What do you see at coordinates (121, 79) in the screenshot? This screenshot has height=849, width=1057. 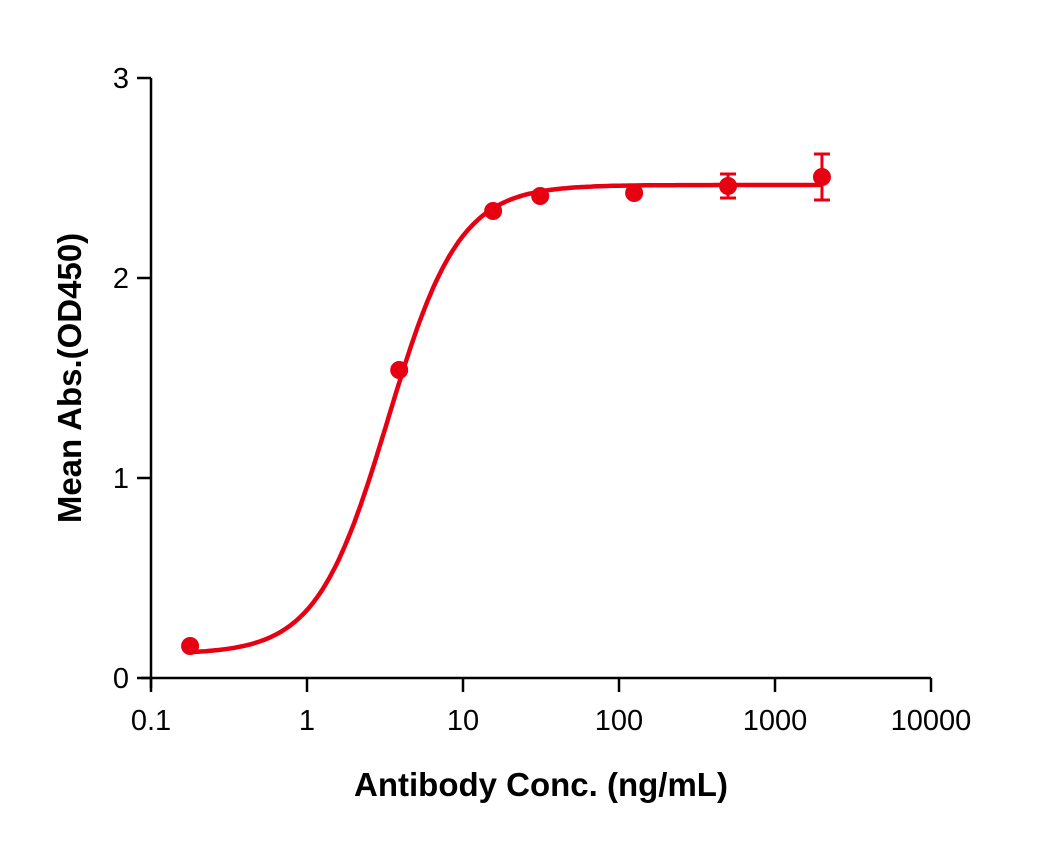 I see `y-tick-label: 3` at bounding box center [121, 79].